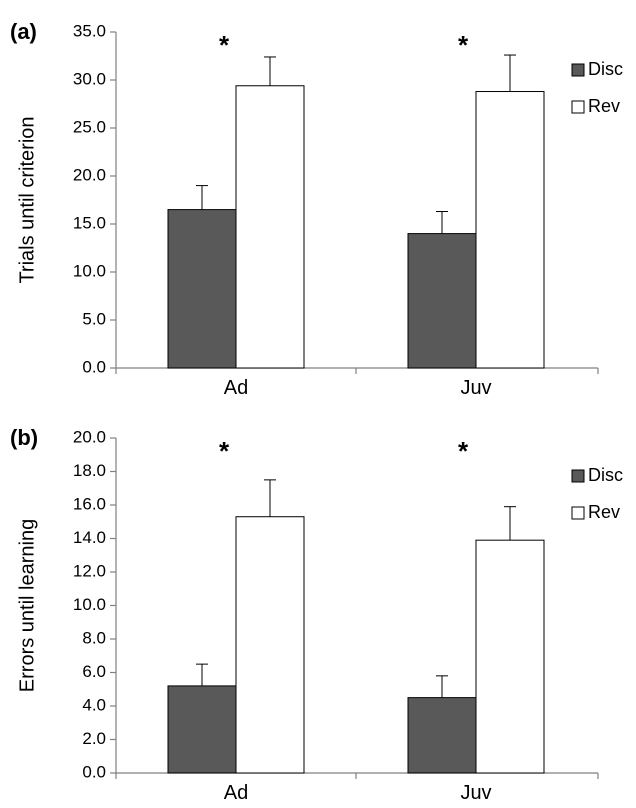  I want to click on y-tick-label: 6.0, so click(94, 671).